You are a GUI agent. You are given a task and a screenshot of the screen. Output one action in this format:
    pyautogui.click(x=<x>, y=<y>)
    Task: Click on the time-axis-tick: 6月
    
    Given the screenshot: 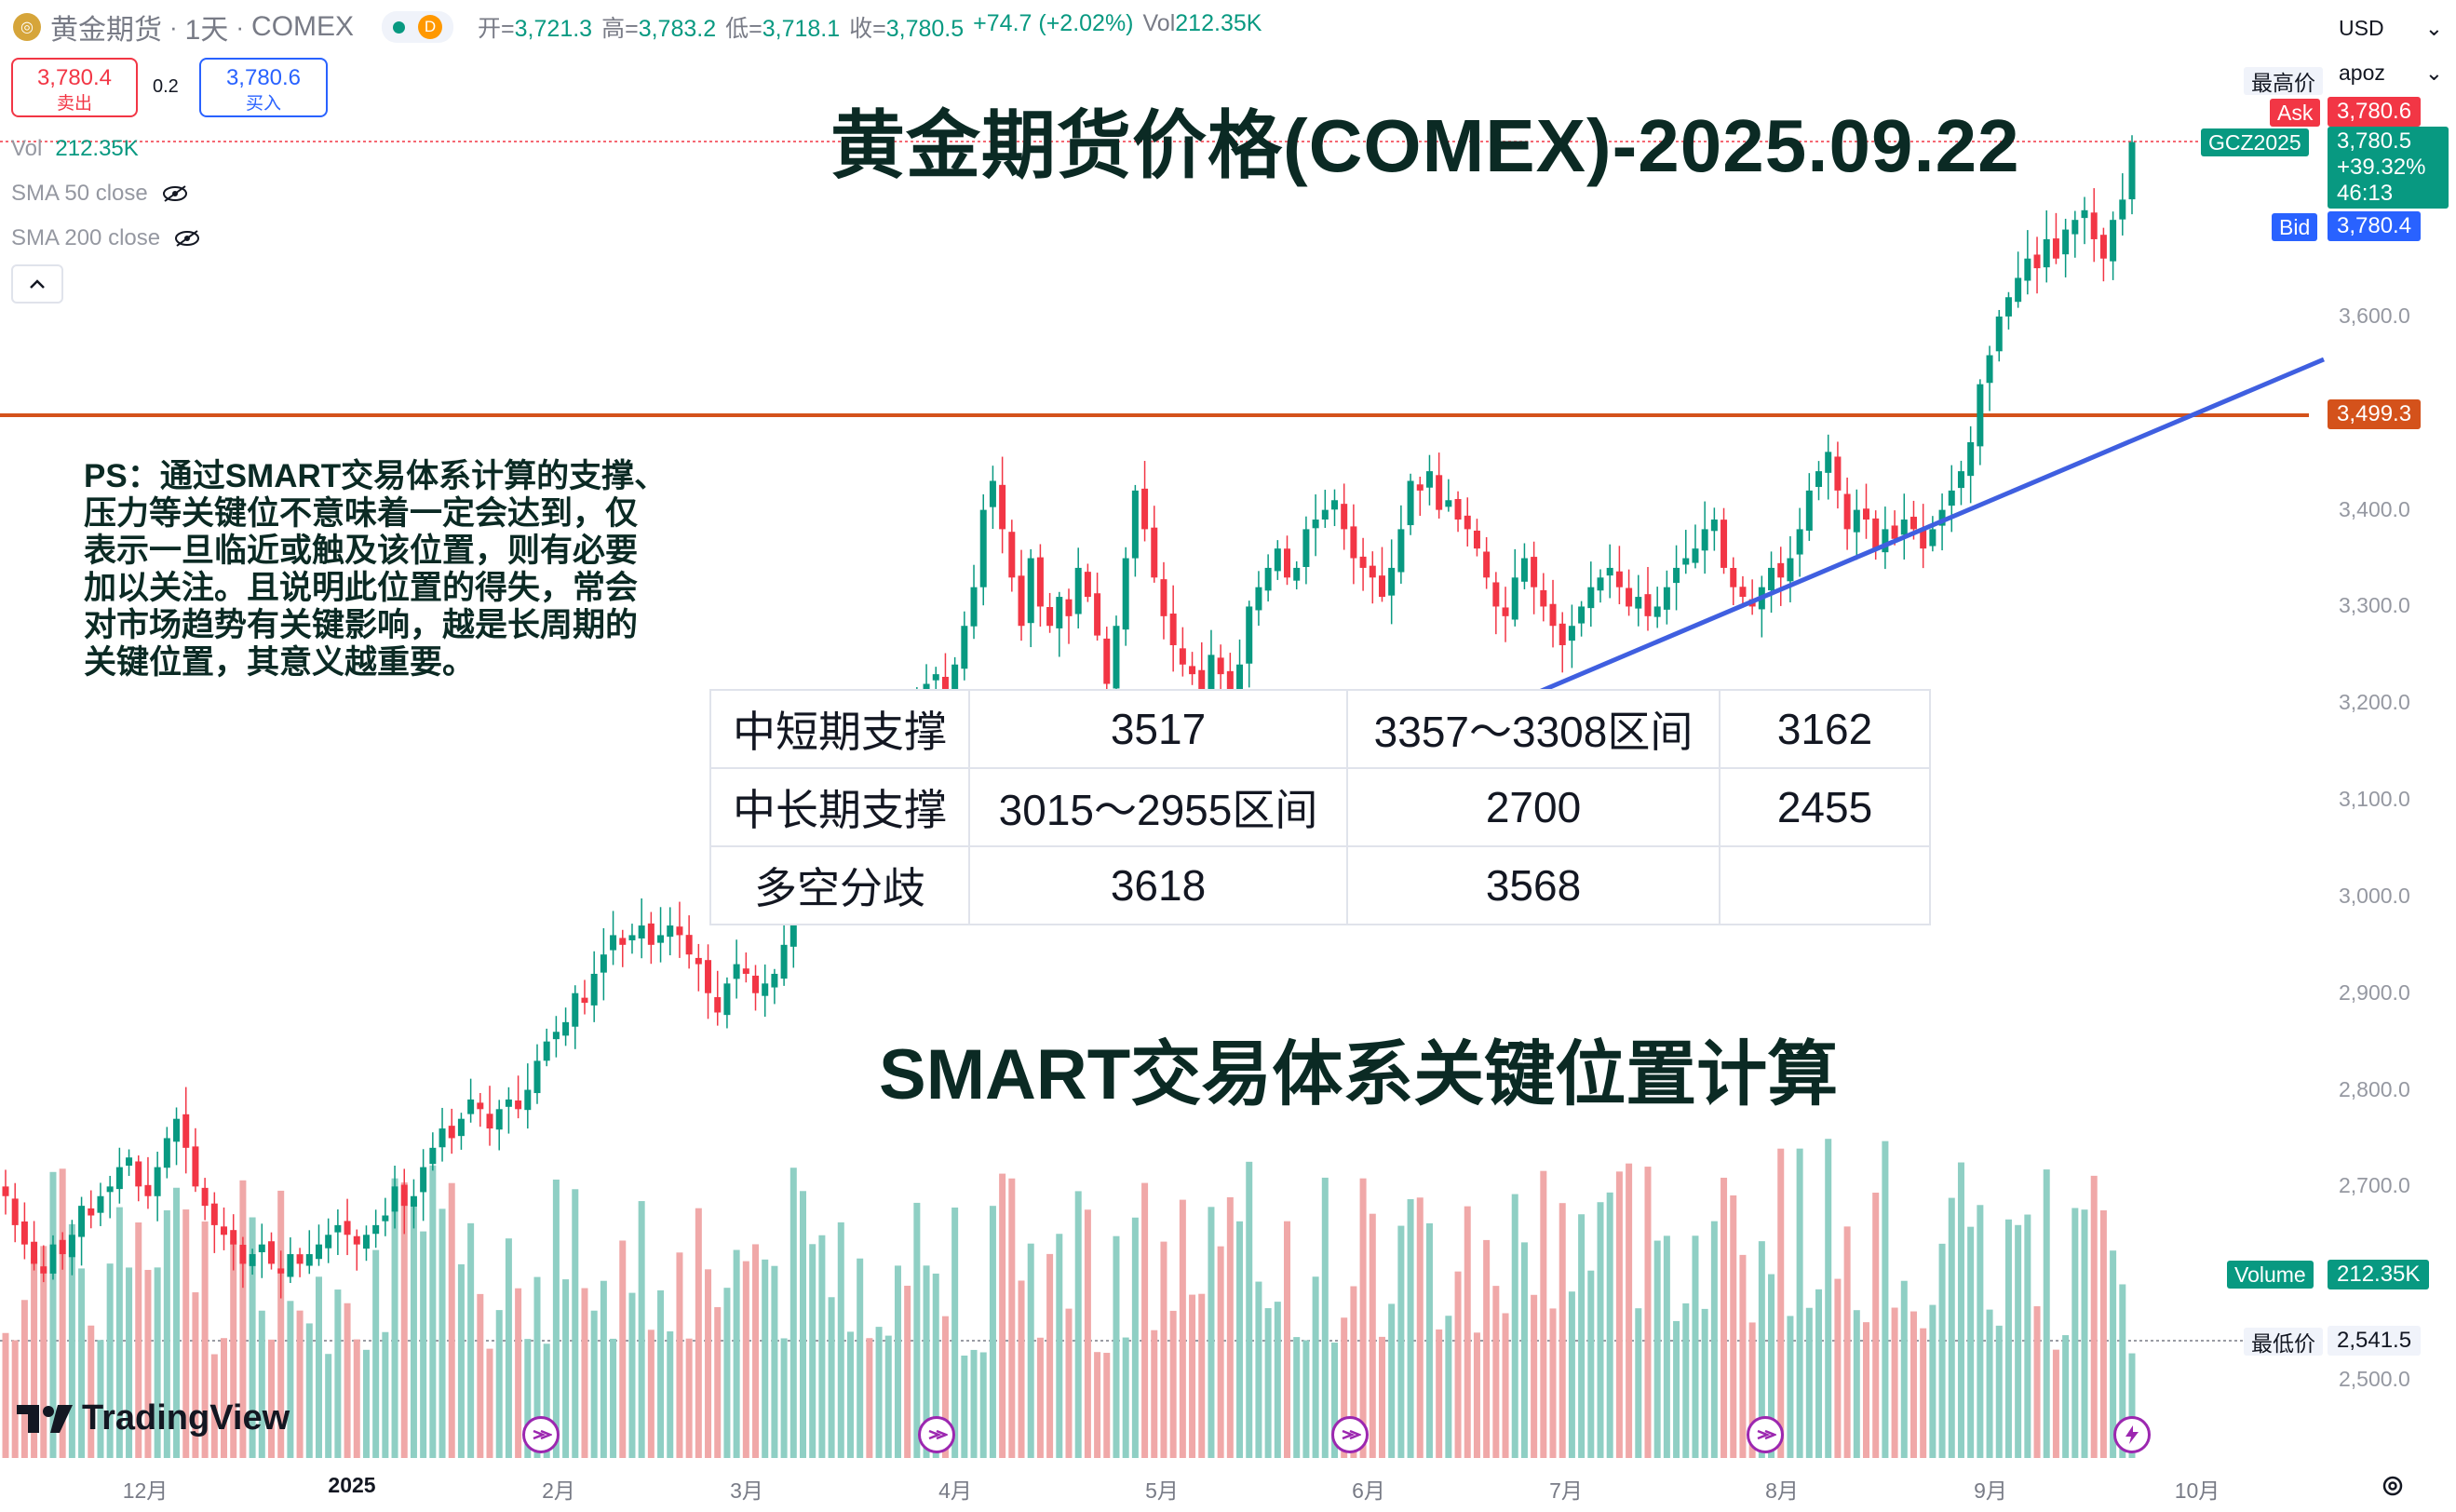 What is the action you would take?
    pyautogui.click(x=1368, y=1491)
    